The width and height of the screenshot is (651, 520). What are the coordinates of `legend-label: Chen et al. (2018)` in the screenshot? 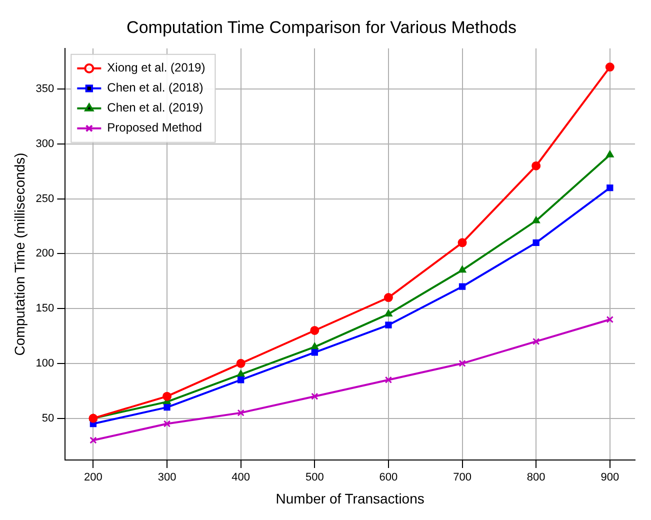 It's located at (155, 87).